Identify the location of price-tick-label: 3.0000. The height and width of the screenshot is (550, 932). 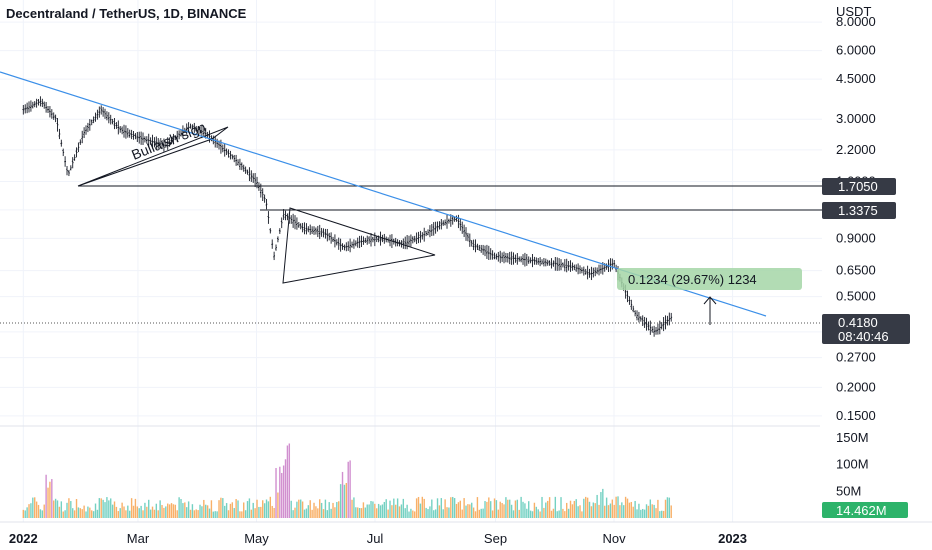
(856, 118).